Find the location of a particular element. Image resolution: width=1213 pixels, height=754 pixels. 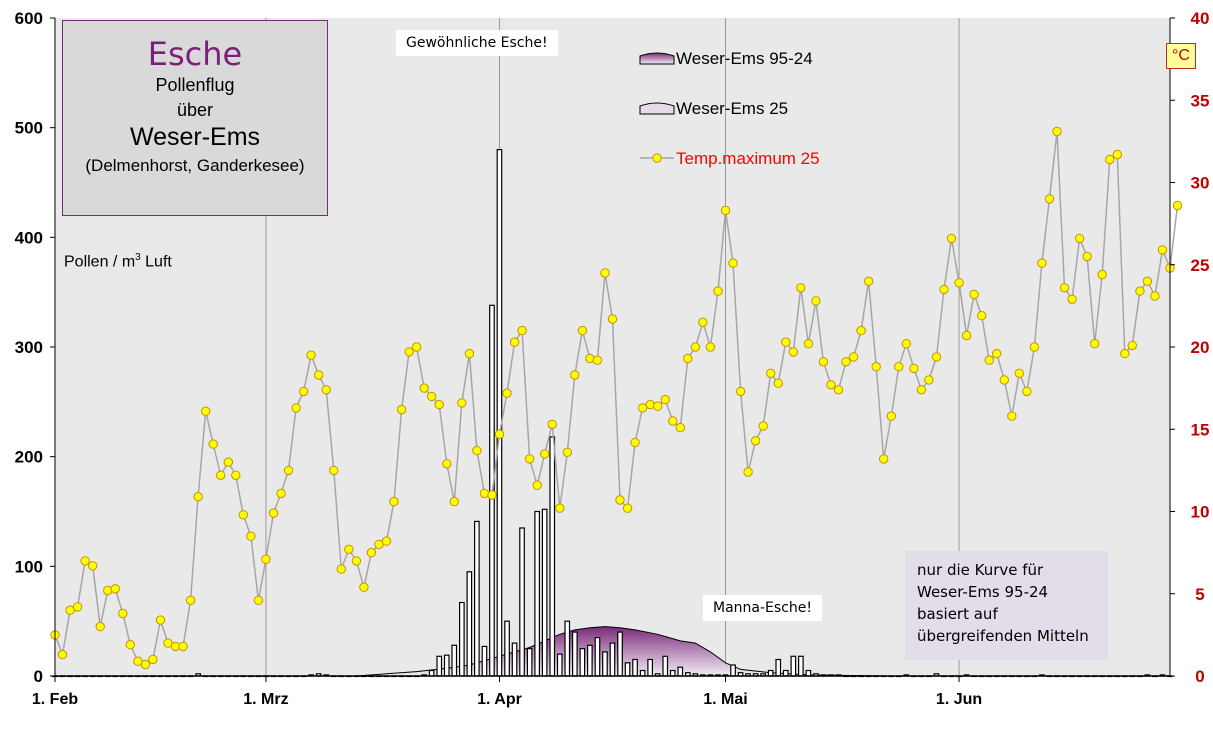

legend-swatch-bar is located at coordinates (657, 108).